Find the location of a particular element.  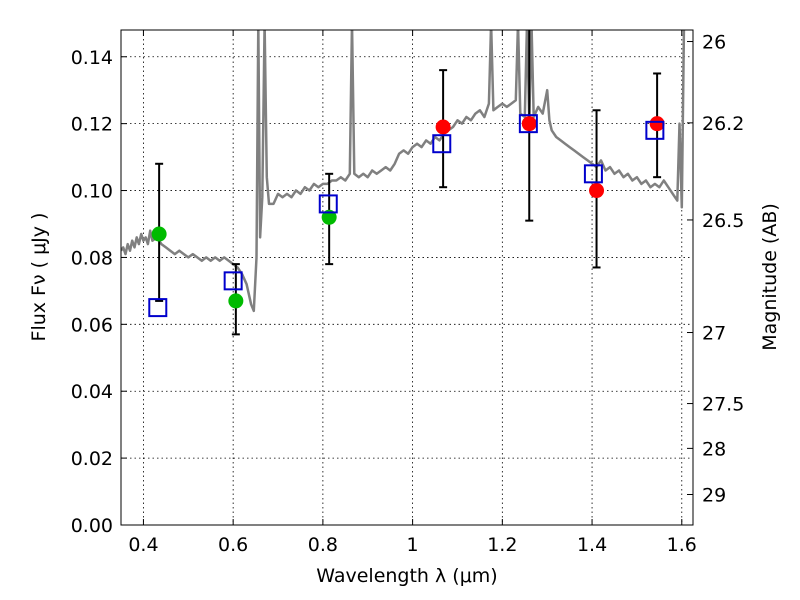

y-tick-label: 0.06 is located at coordinates (92, 325).